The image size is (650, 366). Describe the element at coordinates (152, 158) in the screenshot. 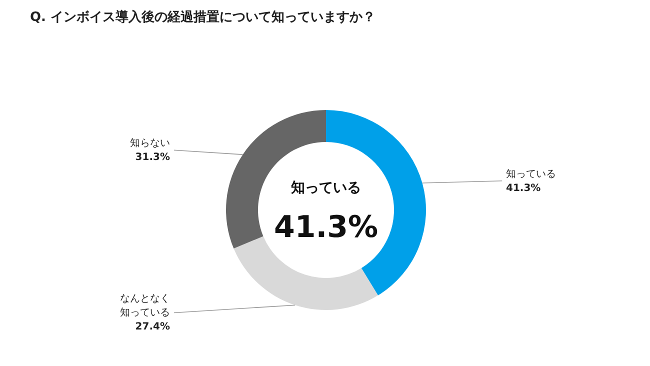

I see `data-label: 31.3%` at that location.